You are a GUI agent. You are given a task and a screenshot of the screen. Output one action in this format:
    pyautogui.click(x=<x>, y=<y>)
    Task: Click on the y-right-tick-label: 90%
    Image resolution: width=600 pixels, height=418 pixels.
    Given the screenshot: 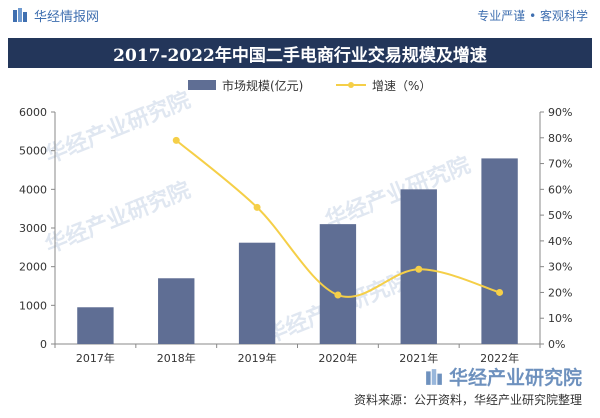 What is the action you would take?
    pyautogui.click(x=560, y=112)
    